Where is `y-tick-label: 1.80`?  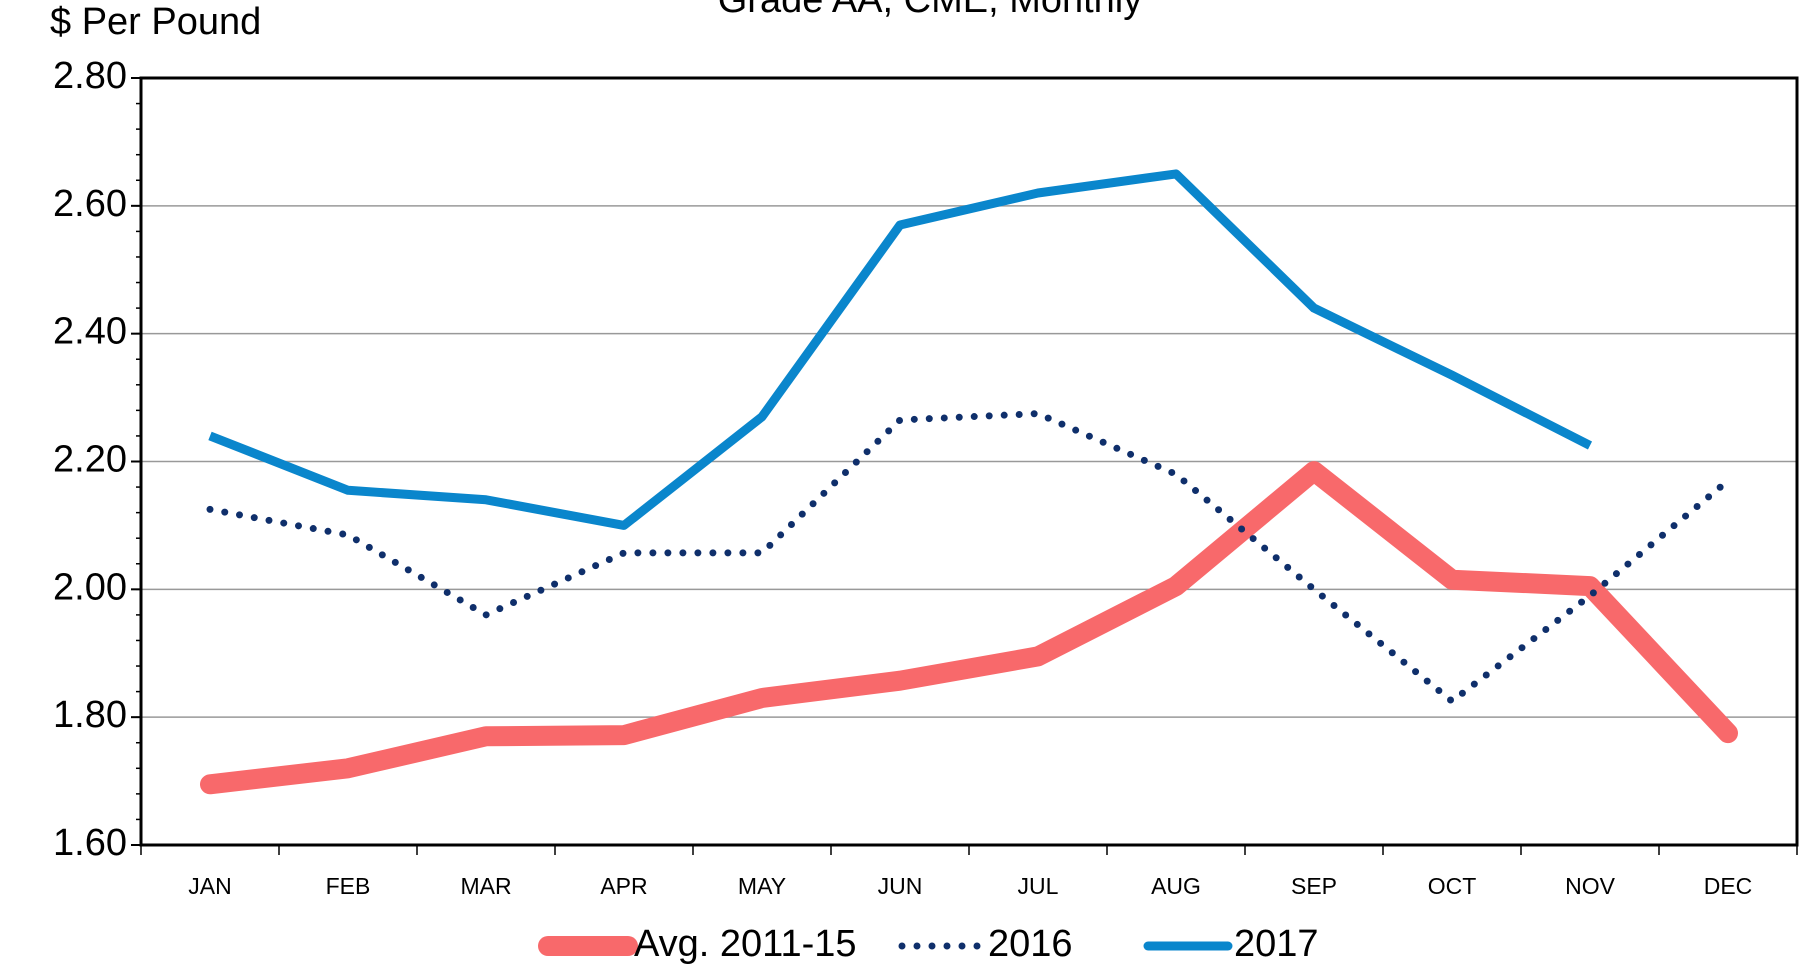
y-tick-label: 1.80 is located at coordinates (90, 715).